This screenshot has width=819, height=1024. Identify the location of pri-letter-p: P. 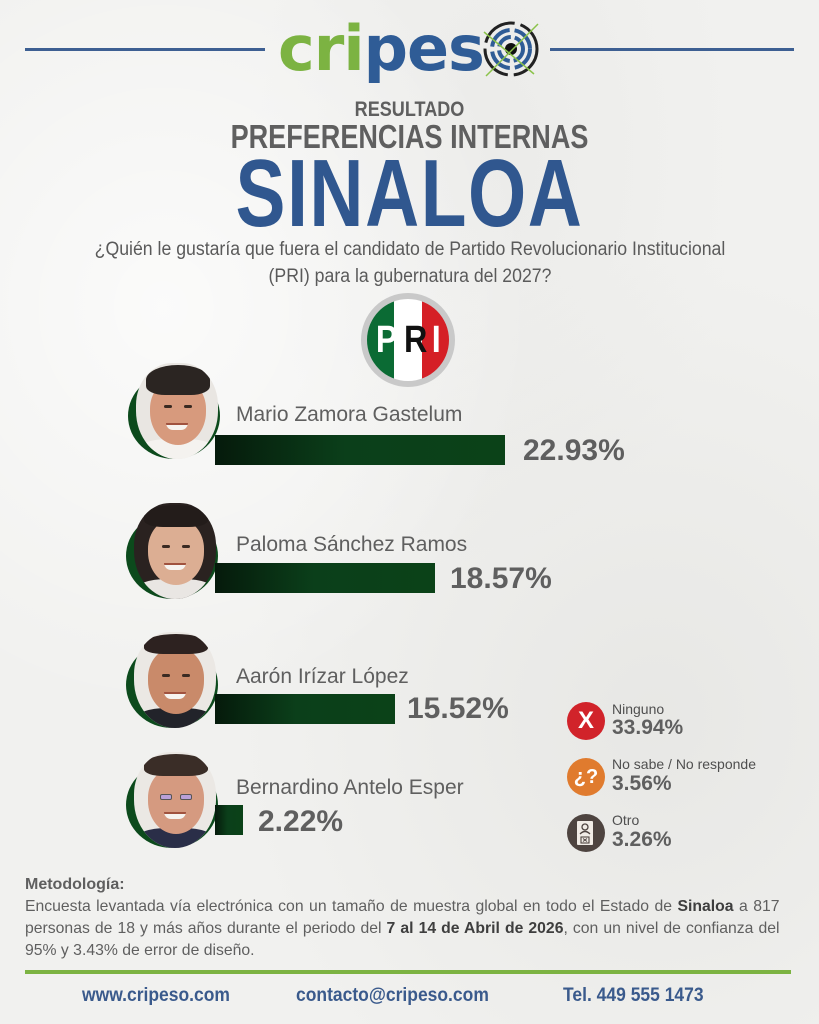
(387, 339).